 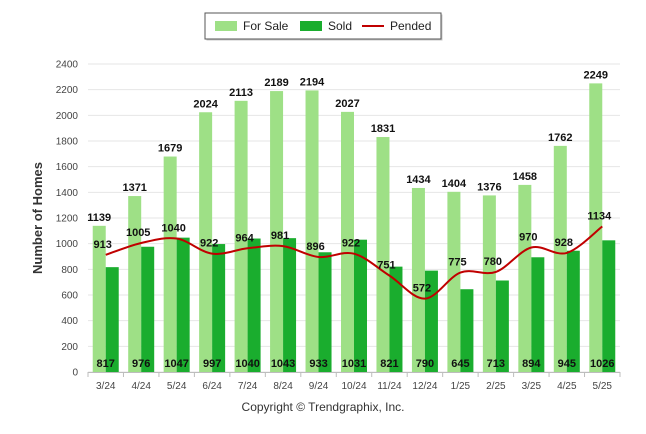 I want to click on pended-value-label: 981, so click(x=280, y=236).